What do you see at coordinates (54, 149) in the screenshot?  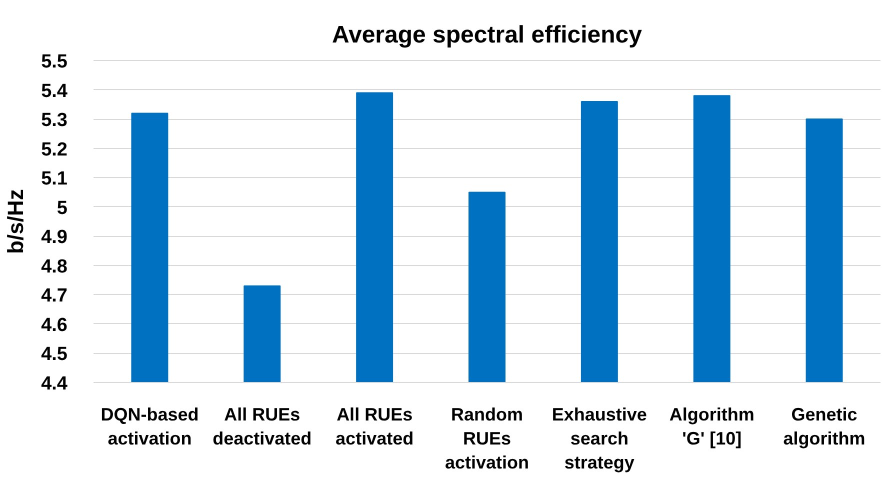 I see `y-tick-label: 5.2` at bounding box center [54, 149].